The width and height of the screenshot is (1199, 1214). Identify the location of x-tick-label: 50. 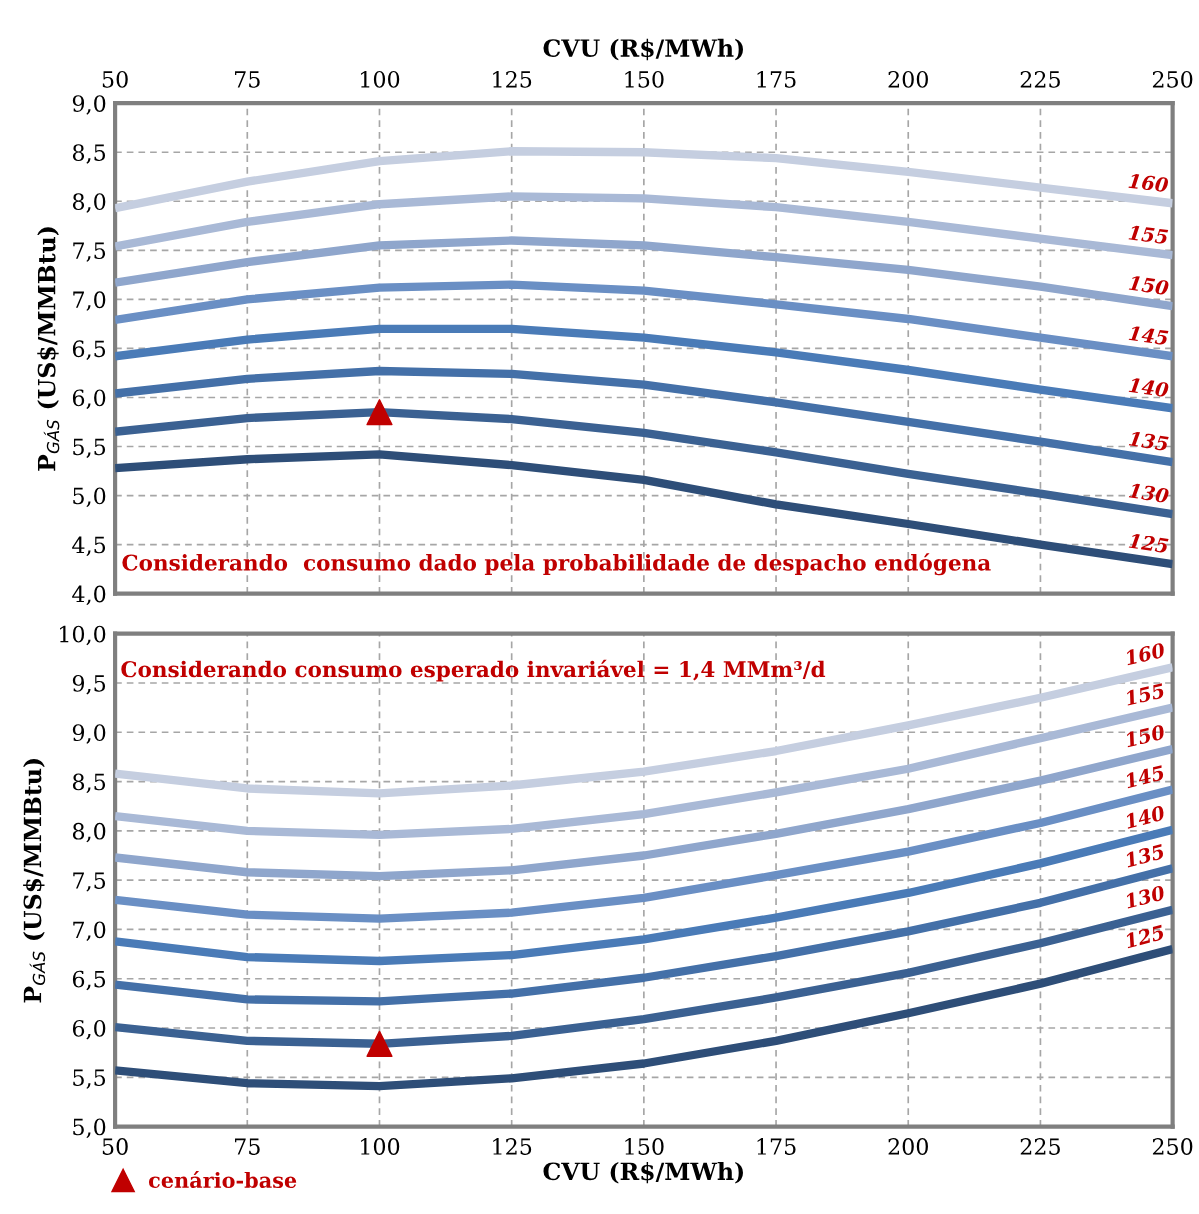
(115, 1146).